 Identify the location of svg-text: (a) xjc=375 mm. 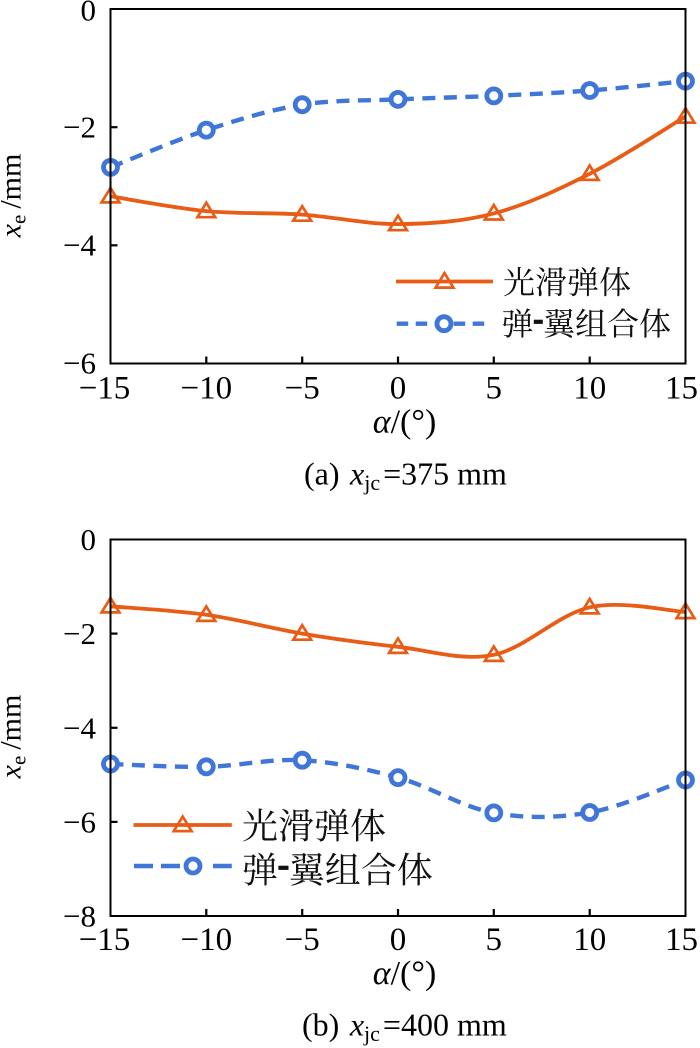
(405, 476).